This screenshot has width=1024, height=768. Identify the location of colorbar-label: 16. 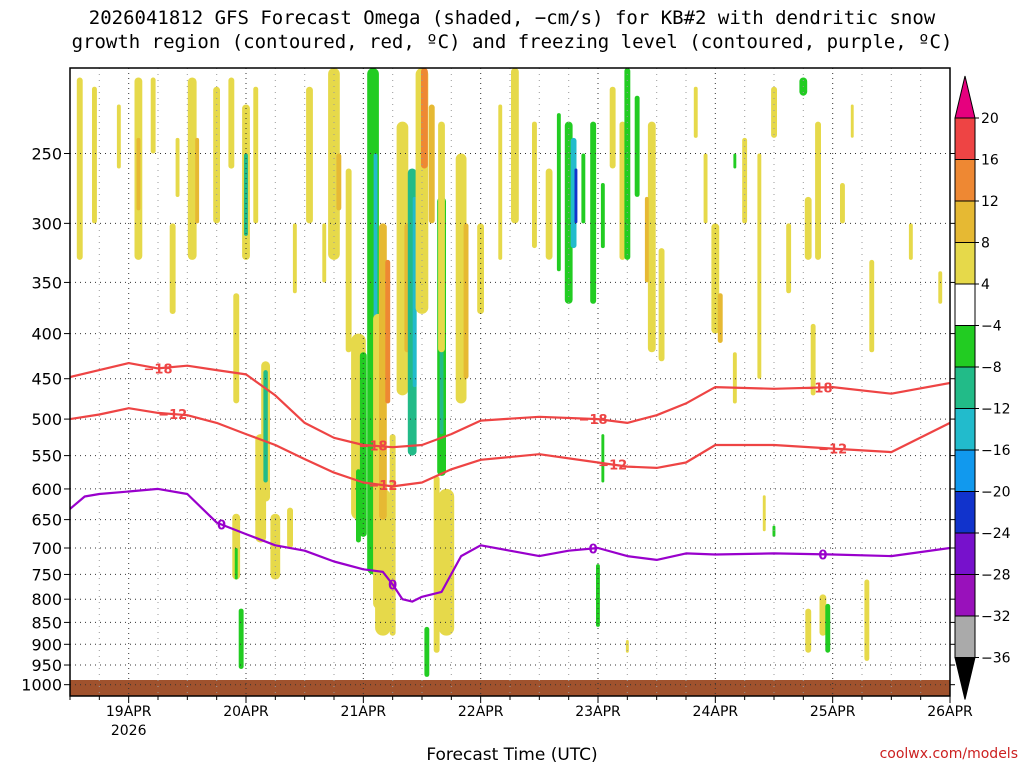
(990, 161).